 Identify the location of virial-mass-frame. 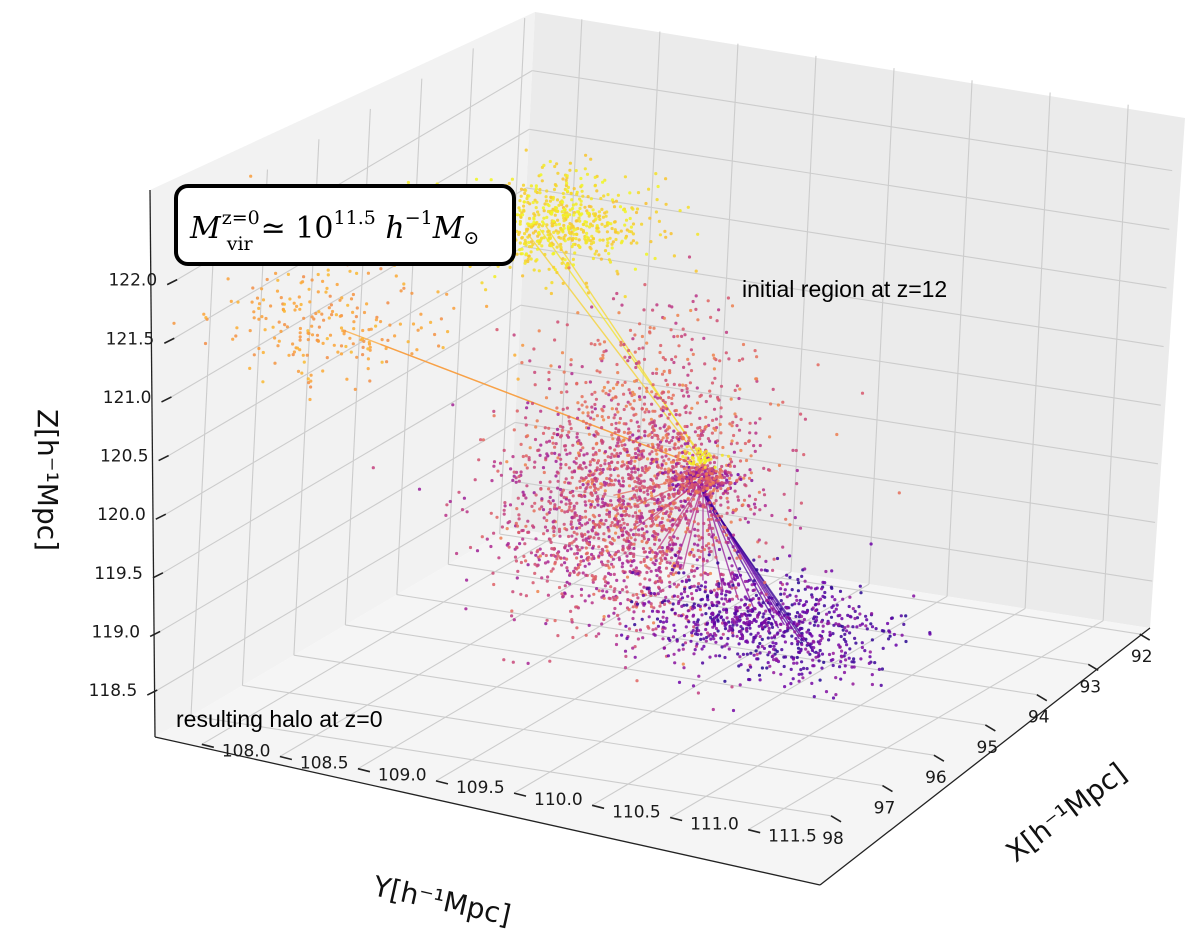
(345, 225).